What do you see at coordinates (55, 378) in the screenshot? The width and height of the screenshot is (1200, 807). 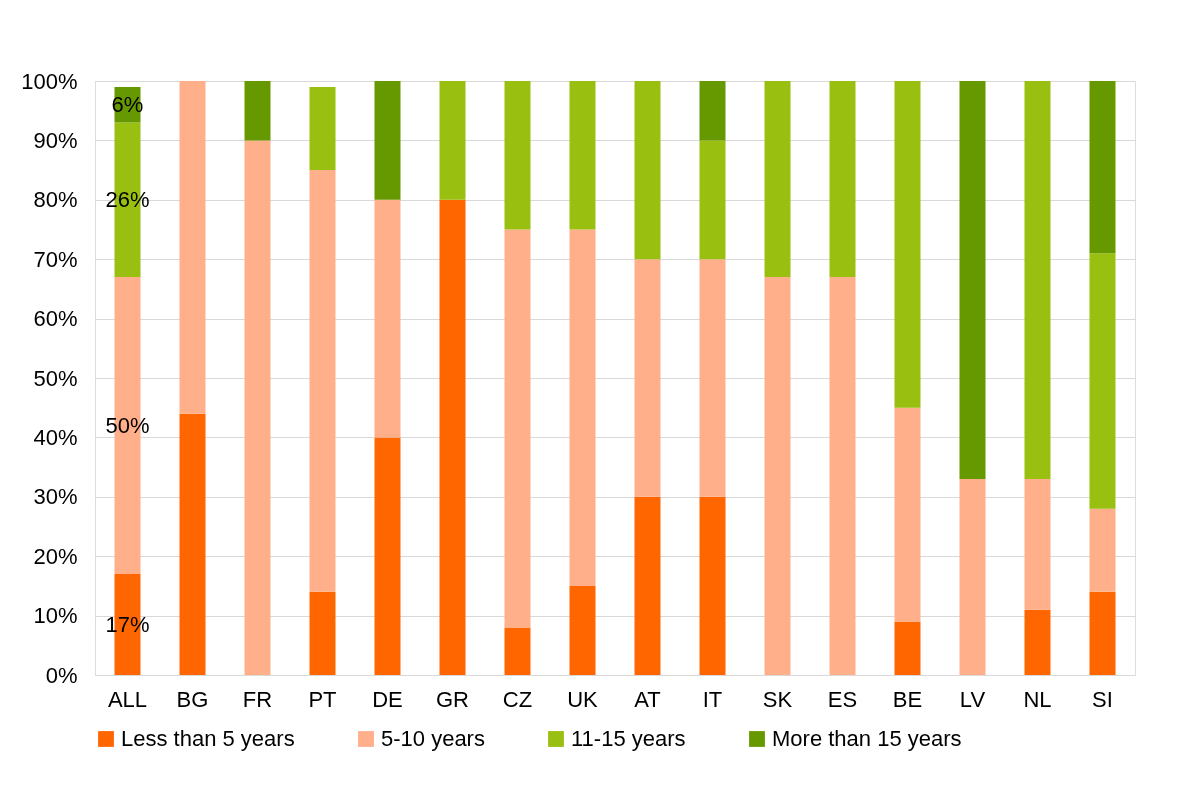 I see `y-tick-label: 50%` at bounding box center [55, 378].